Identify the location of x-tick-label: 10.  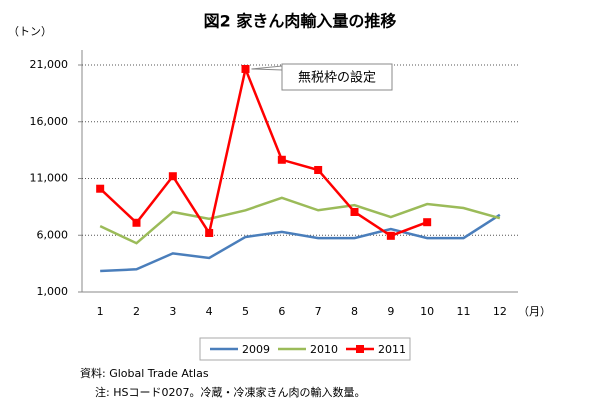
(427, 311).